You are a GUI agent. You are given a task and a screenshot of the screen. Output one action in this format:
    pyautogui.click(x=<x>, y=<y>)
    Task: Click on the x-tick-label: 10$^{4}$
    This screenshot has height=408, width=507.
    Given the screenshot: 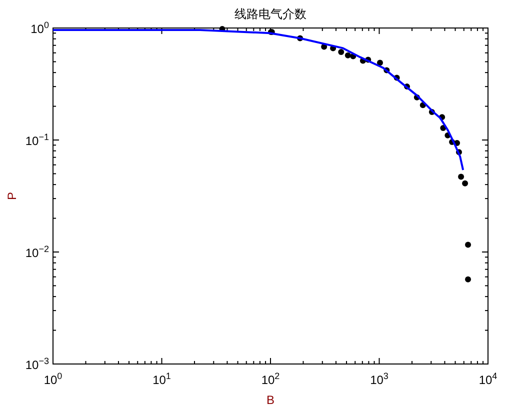 What is the action you would take?
    pyautogui.click(x=488, y=379)
    